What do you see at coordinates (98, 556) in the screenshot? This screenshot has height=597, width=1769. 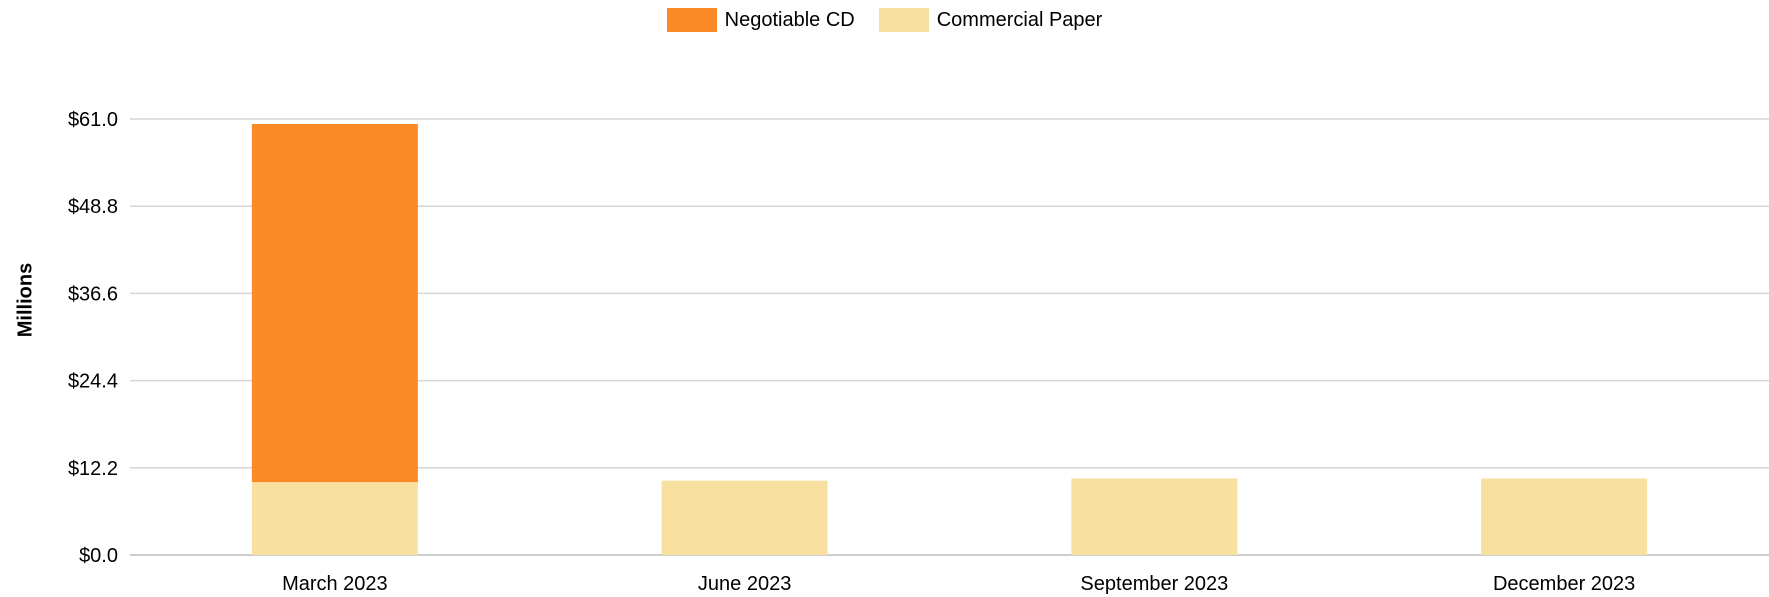 I see `y-tick-label: $0.0` at bounding box center [98, 556].